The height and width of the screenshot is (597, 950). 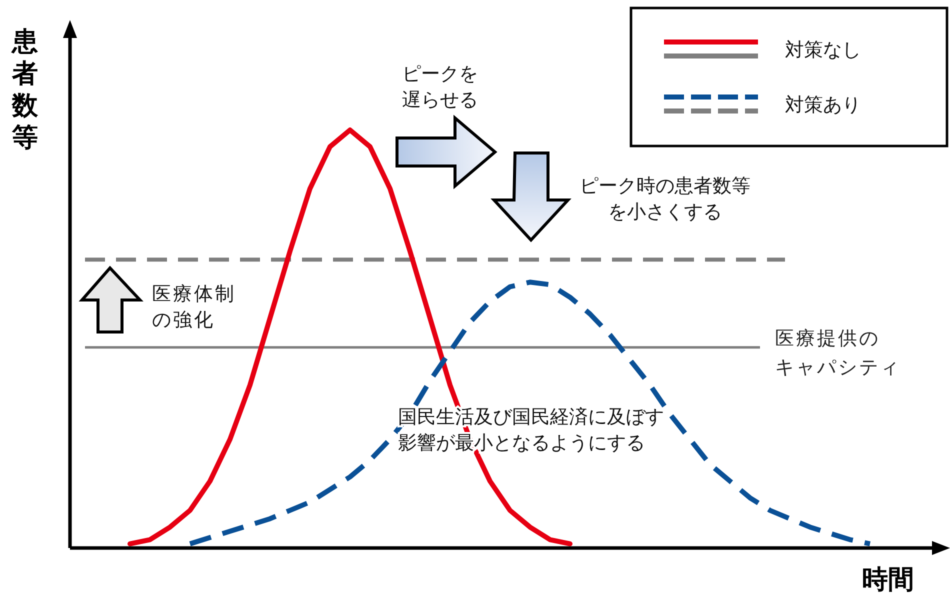 I want to click on annotation: 医療体制の強化, so click(x=194, y=307).